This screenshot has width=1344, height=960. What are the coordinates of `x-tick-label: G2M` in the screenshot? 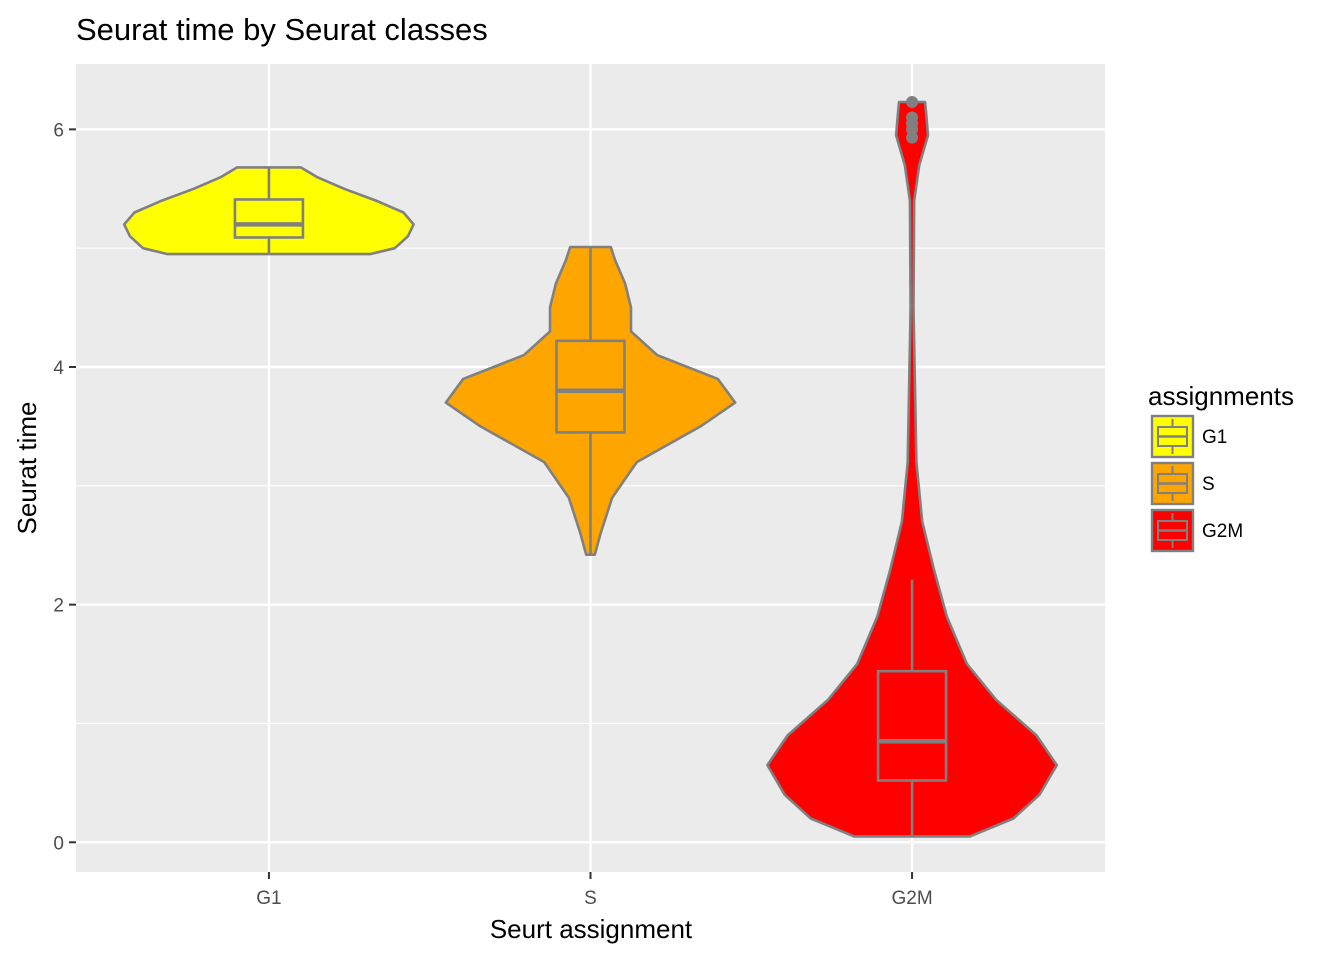 It's located at (911, 898).